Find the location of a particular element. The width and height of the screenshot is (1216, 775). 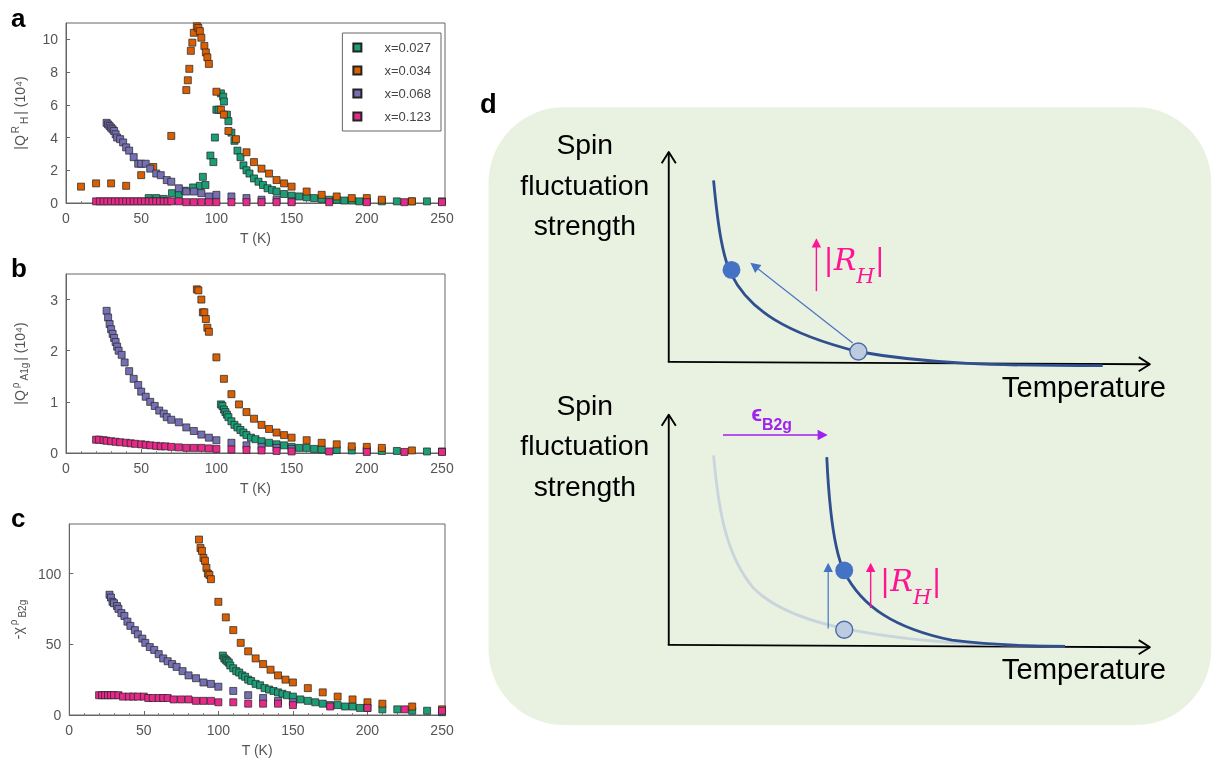

y-tick-label: 1 is located at coordinates (54, 401).